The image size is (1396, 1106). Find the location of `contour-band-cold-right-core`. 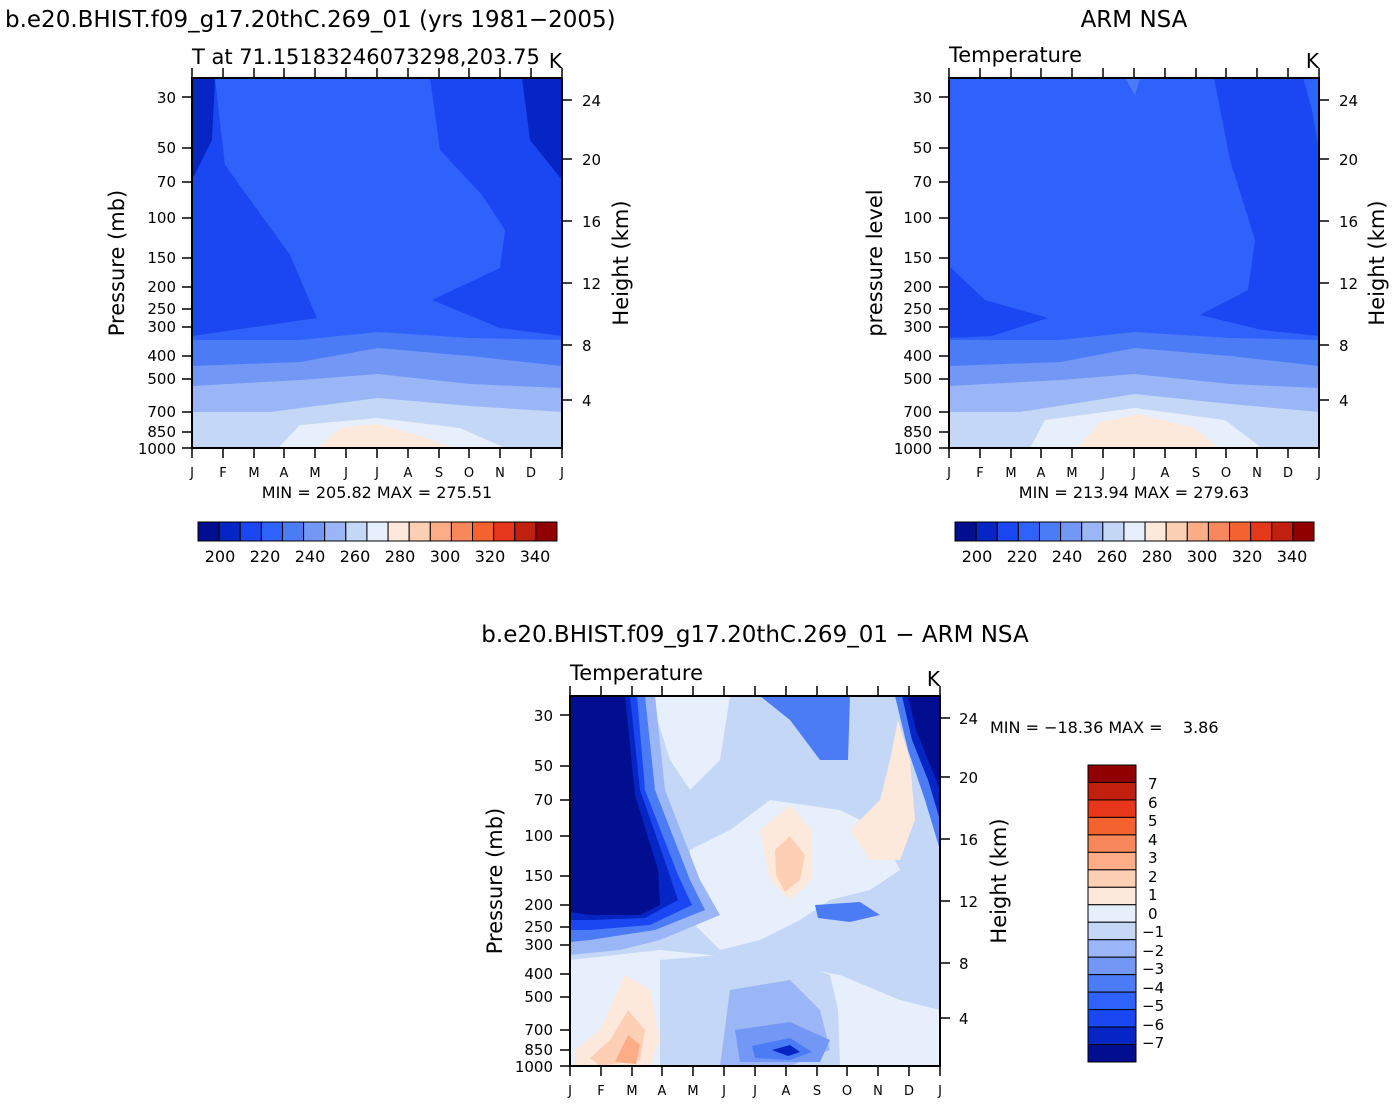

contour-band-cold-right-core is located at coordinates (924, 743).